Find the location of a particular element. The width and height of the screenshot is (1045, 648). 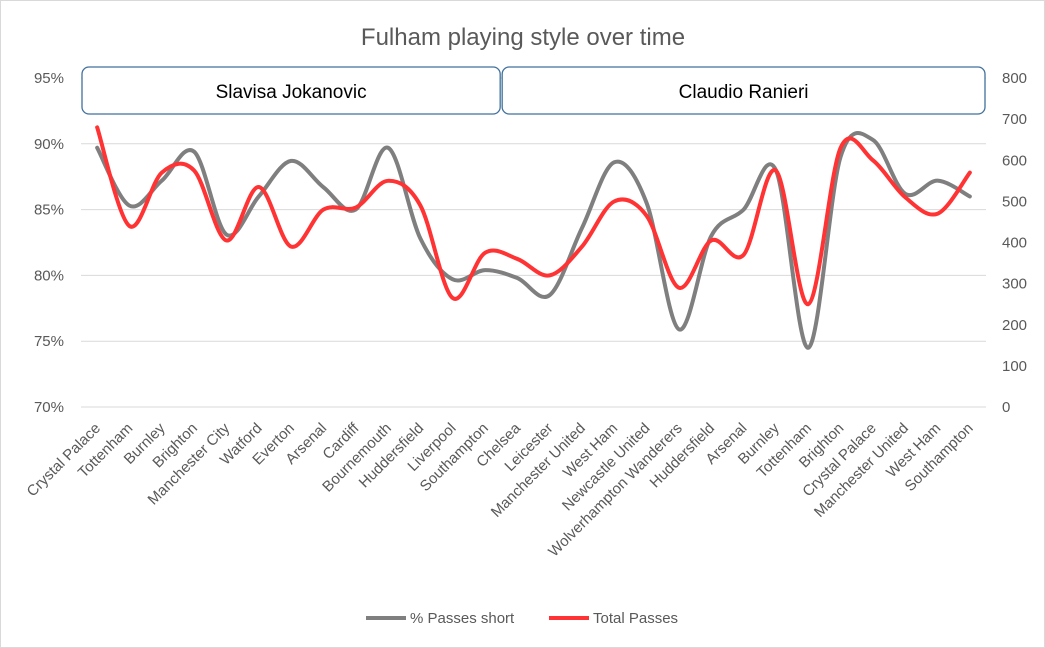

right-tick-label: 200 is located at coordinates (1014, 325).